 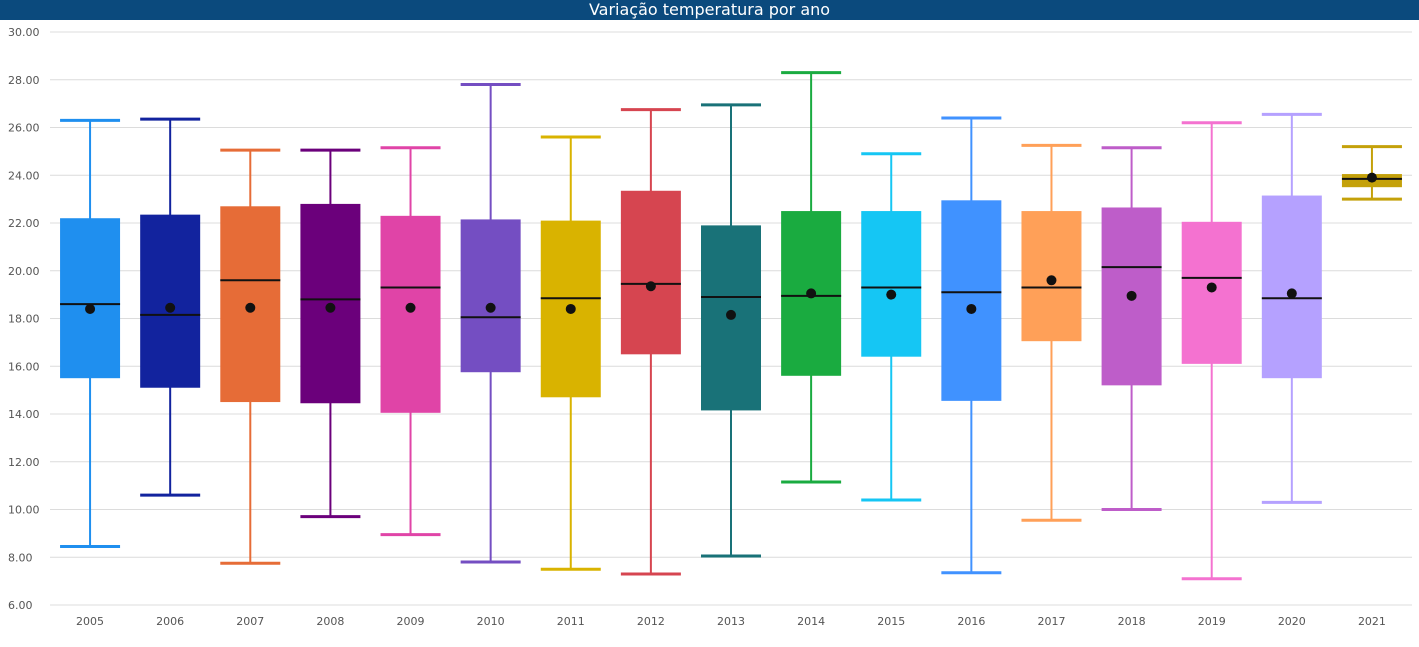 What do you see at coordinates (1372, 621) in the screenshot?
I see `x-tick-label: 2021` at bounding box center [1372, 621].